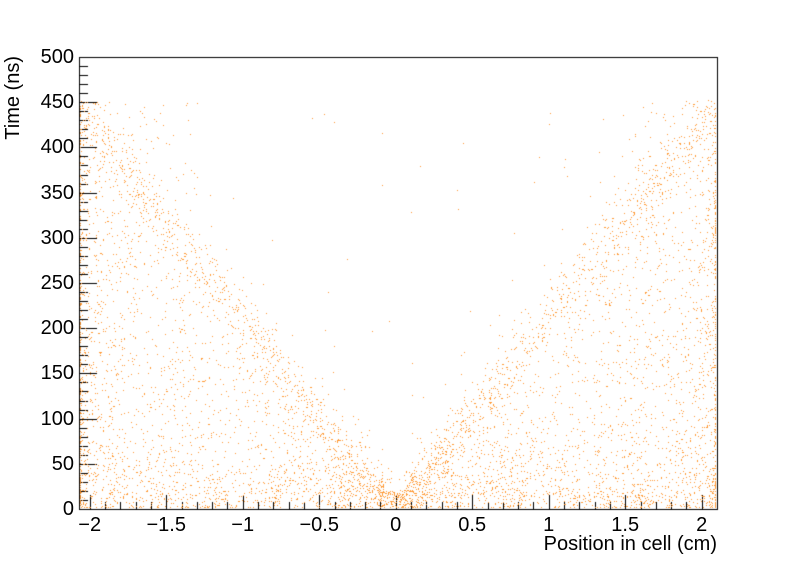 This screenshot has height=572, width=796. Describe the element at coordinates (396, 525) in the screenshot. I see `x-tick-label: 0` at that location.